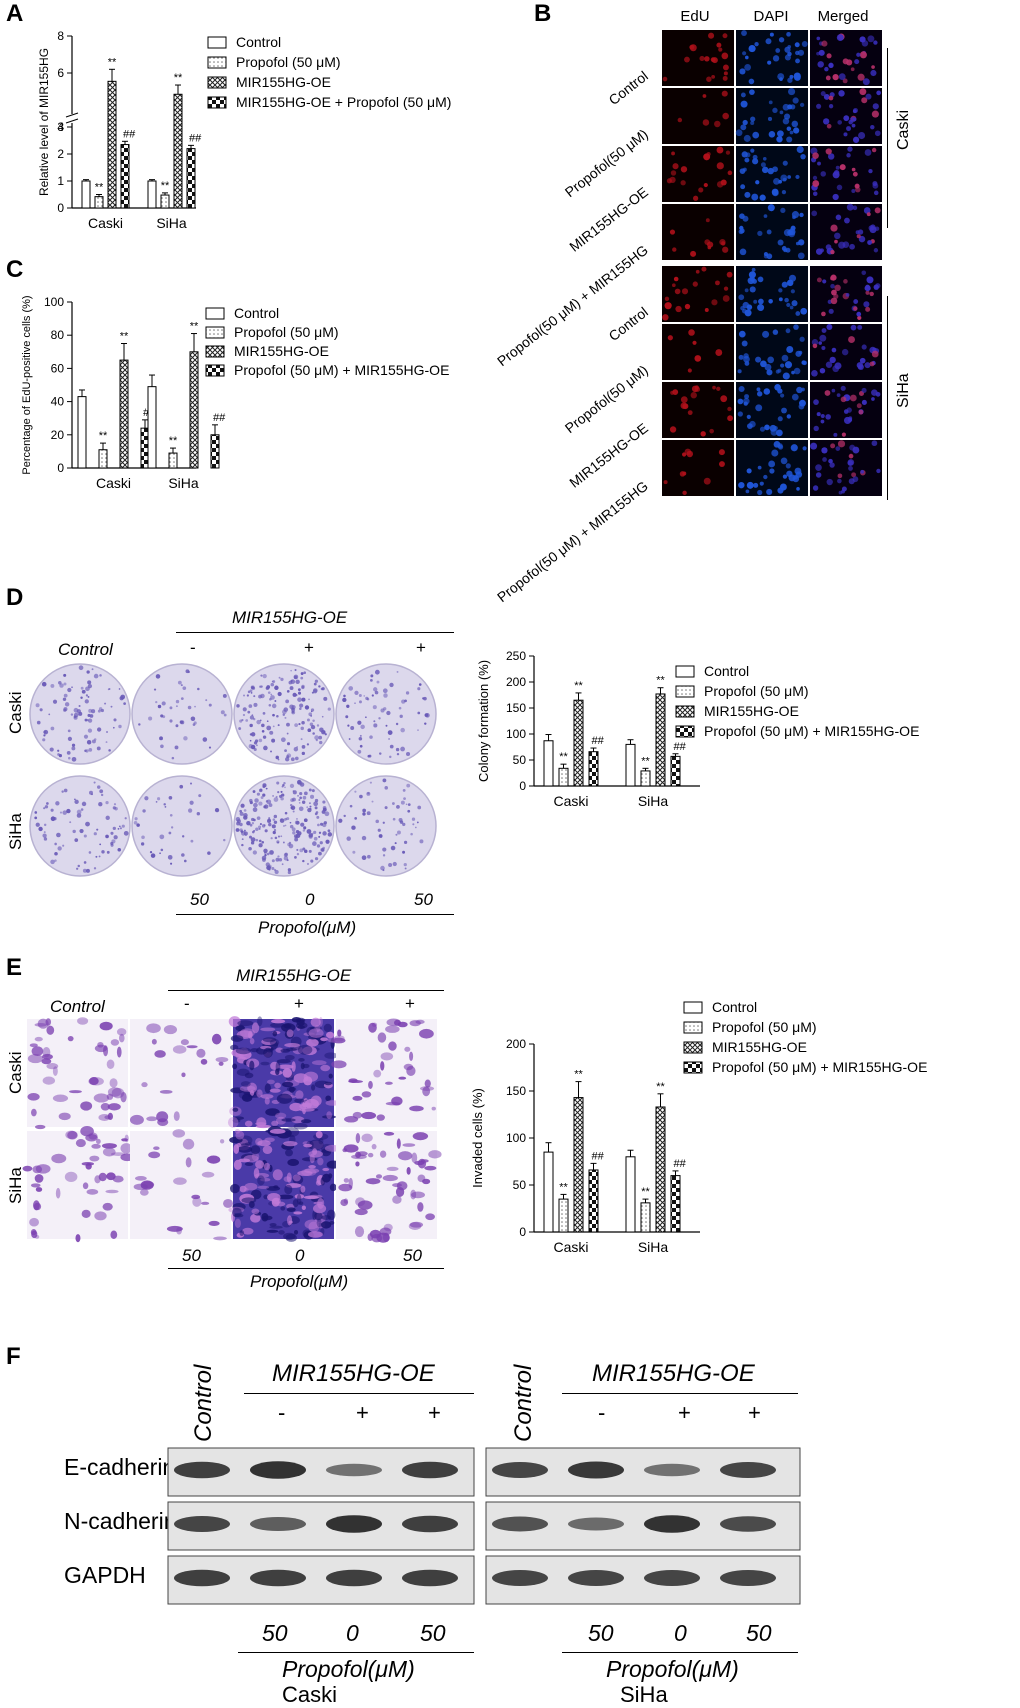  I want to click on y-tick-label: 1, so click(60, 181).